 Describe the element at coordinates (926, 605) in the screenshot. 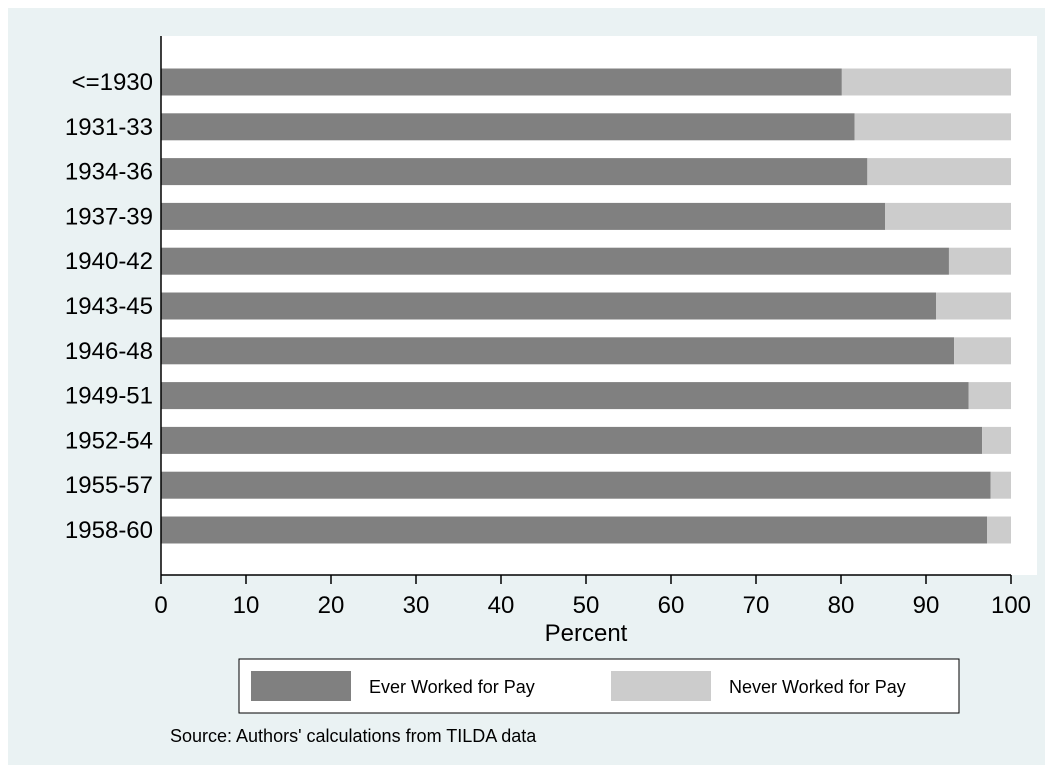

I see `x-tick-label: 90` at that location.